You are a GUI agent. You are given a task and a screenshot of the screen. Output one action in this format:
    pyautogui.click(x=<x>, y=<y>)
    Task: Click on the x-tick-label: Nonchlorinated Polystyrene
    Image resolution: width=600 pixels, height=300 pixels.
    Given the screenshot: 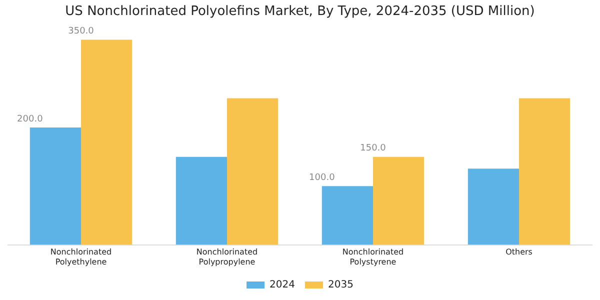 What is the action you would take?
    pyautogui.click(x=373, y=257)
    